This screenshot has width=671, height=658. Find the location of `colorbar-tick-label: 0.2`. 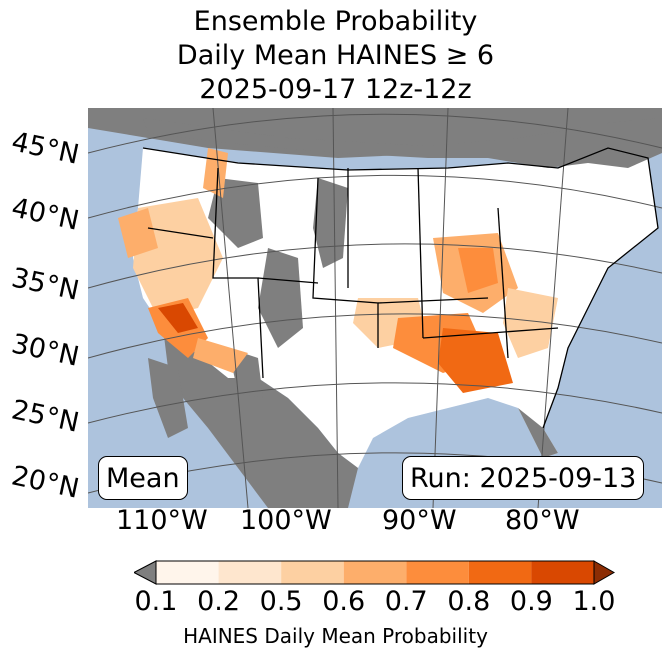

colorbar-tick-label: 0.2 is located at coordinates (219, 601).